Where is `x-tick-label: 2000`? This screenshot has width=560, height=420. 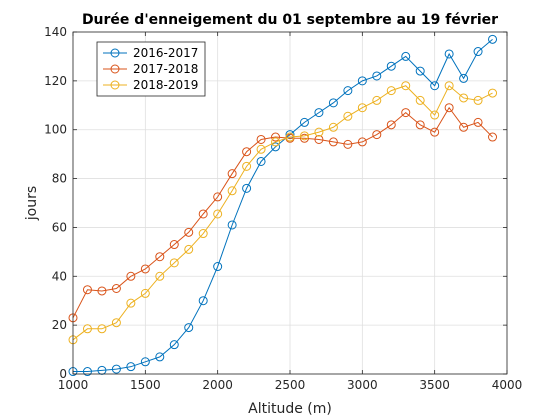 x-tick-label: 2000 is located at coordinates (217, 385).